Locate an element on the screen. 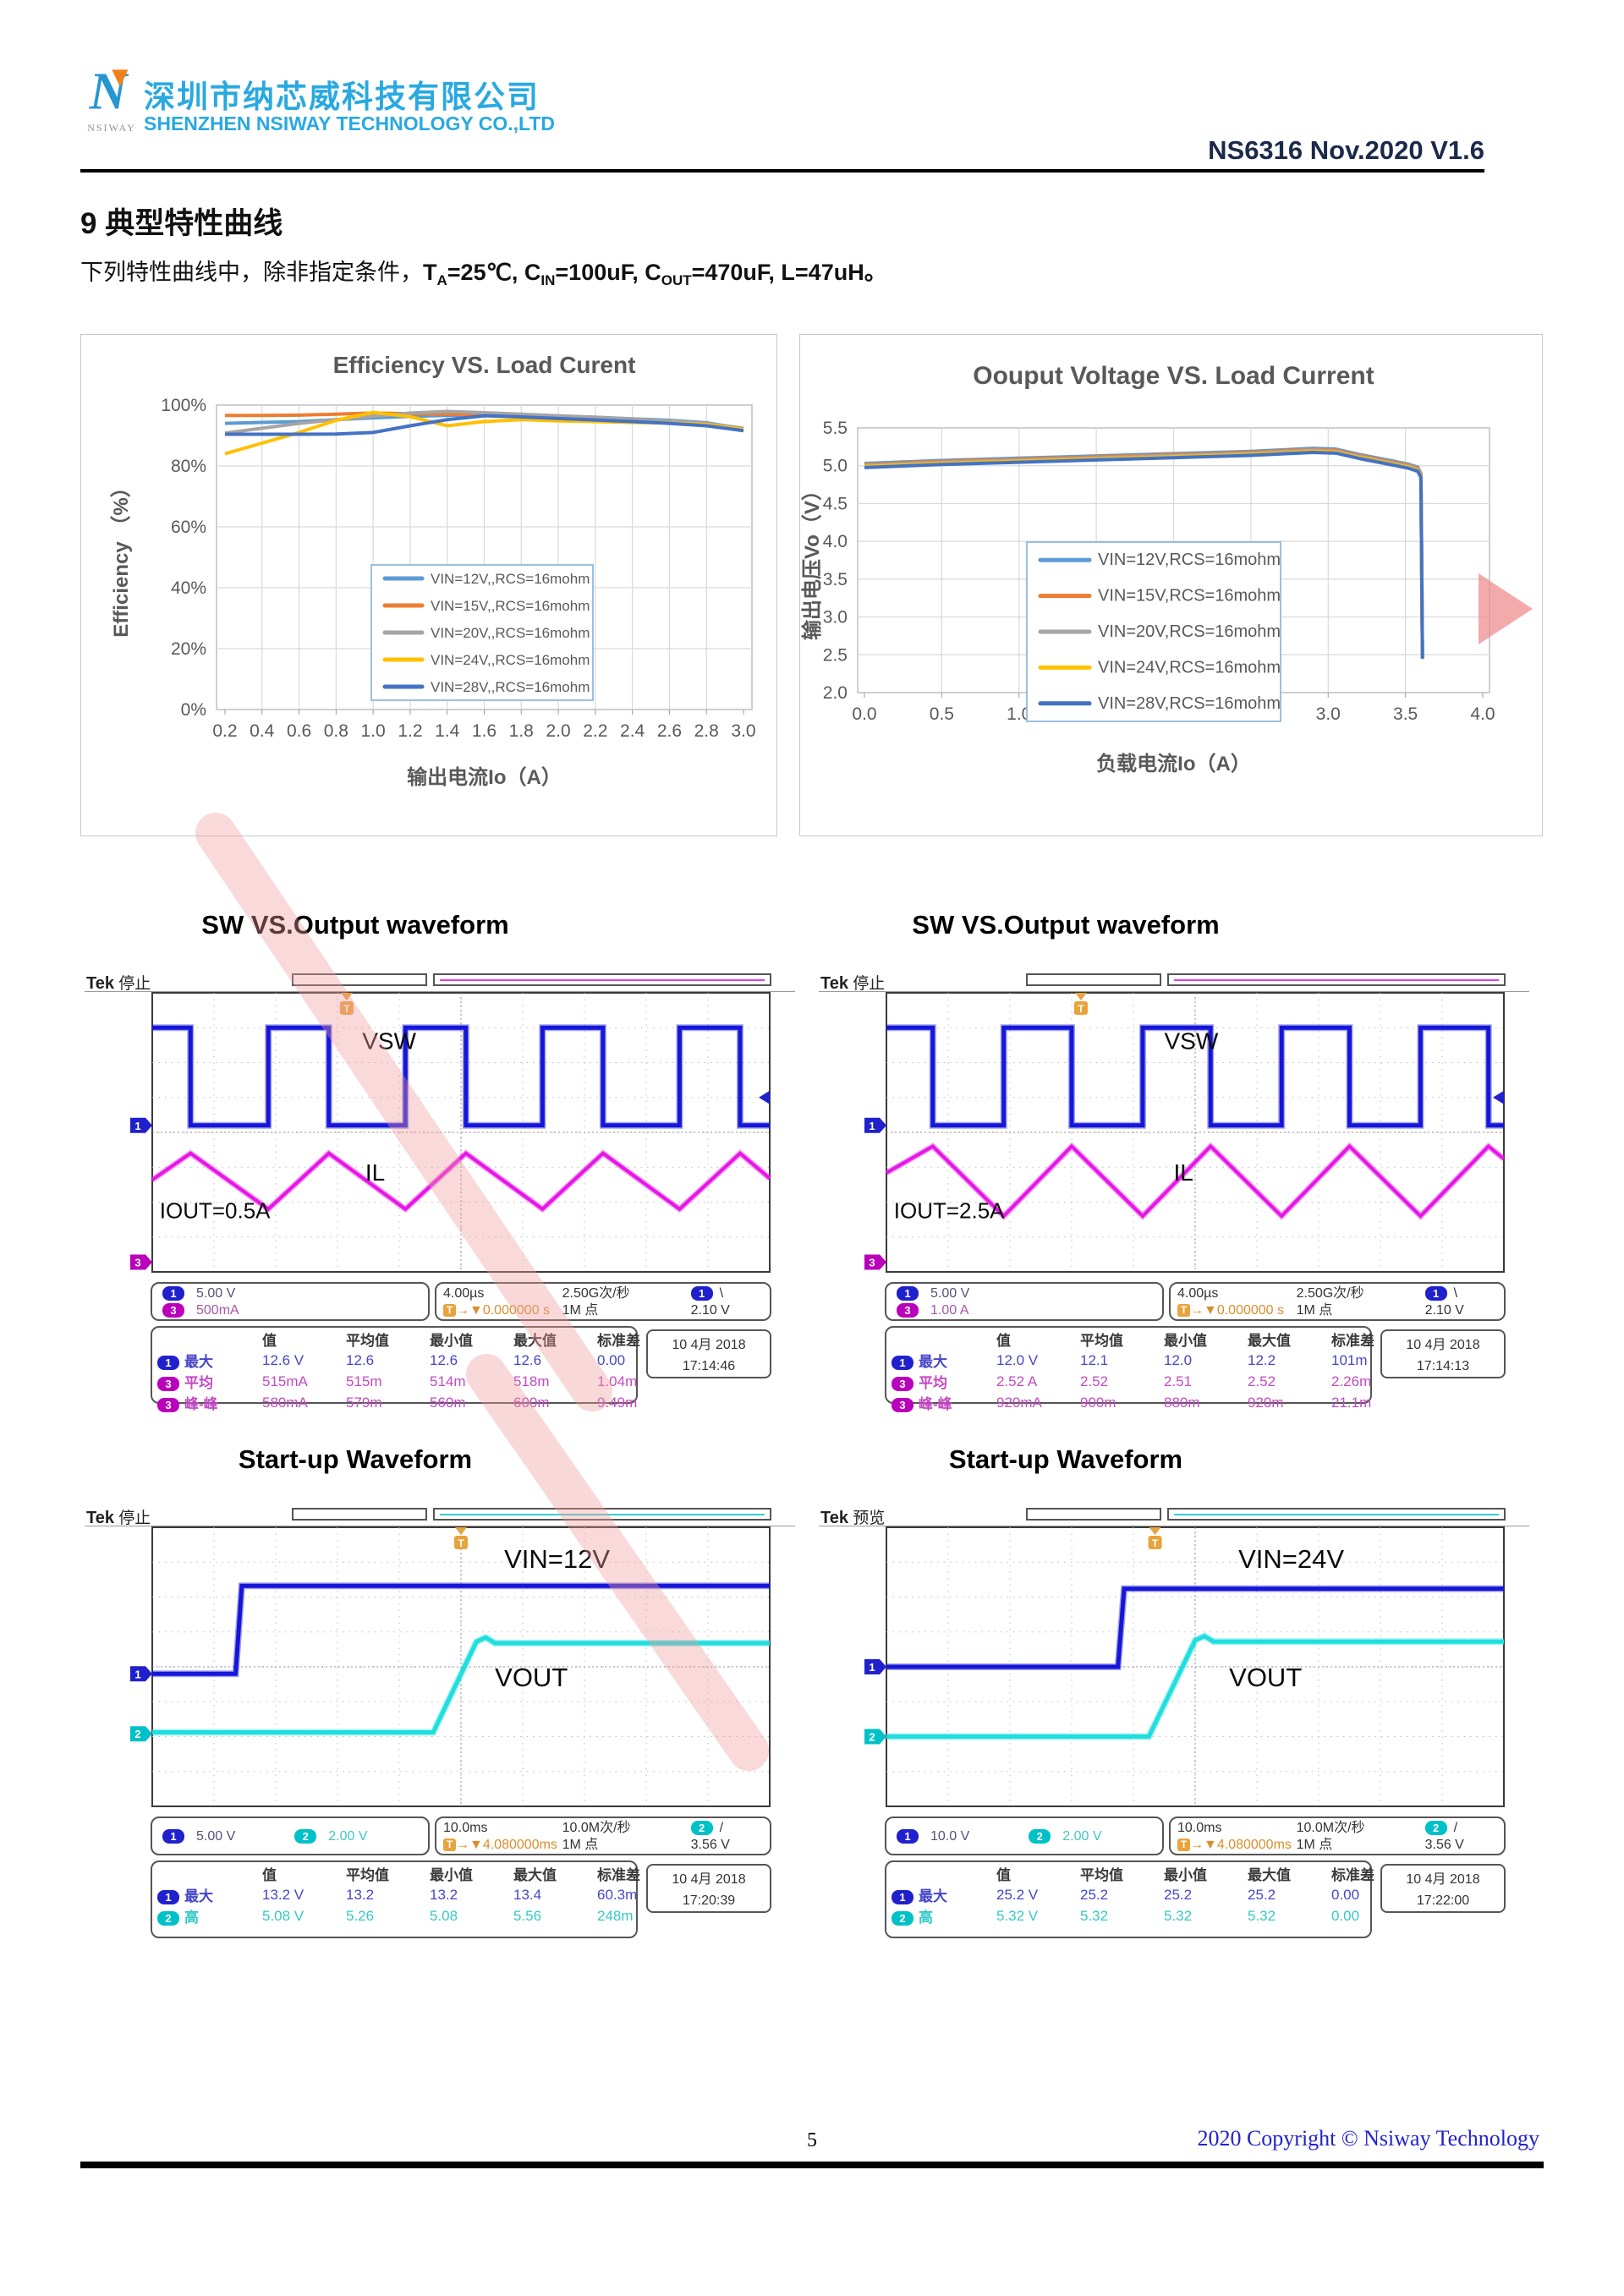  datetime-box: 10 4月 2018 17:14:13 is located at coordinates (1443, 1353).